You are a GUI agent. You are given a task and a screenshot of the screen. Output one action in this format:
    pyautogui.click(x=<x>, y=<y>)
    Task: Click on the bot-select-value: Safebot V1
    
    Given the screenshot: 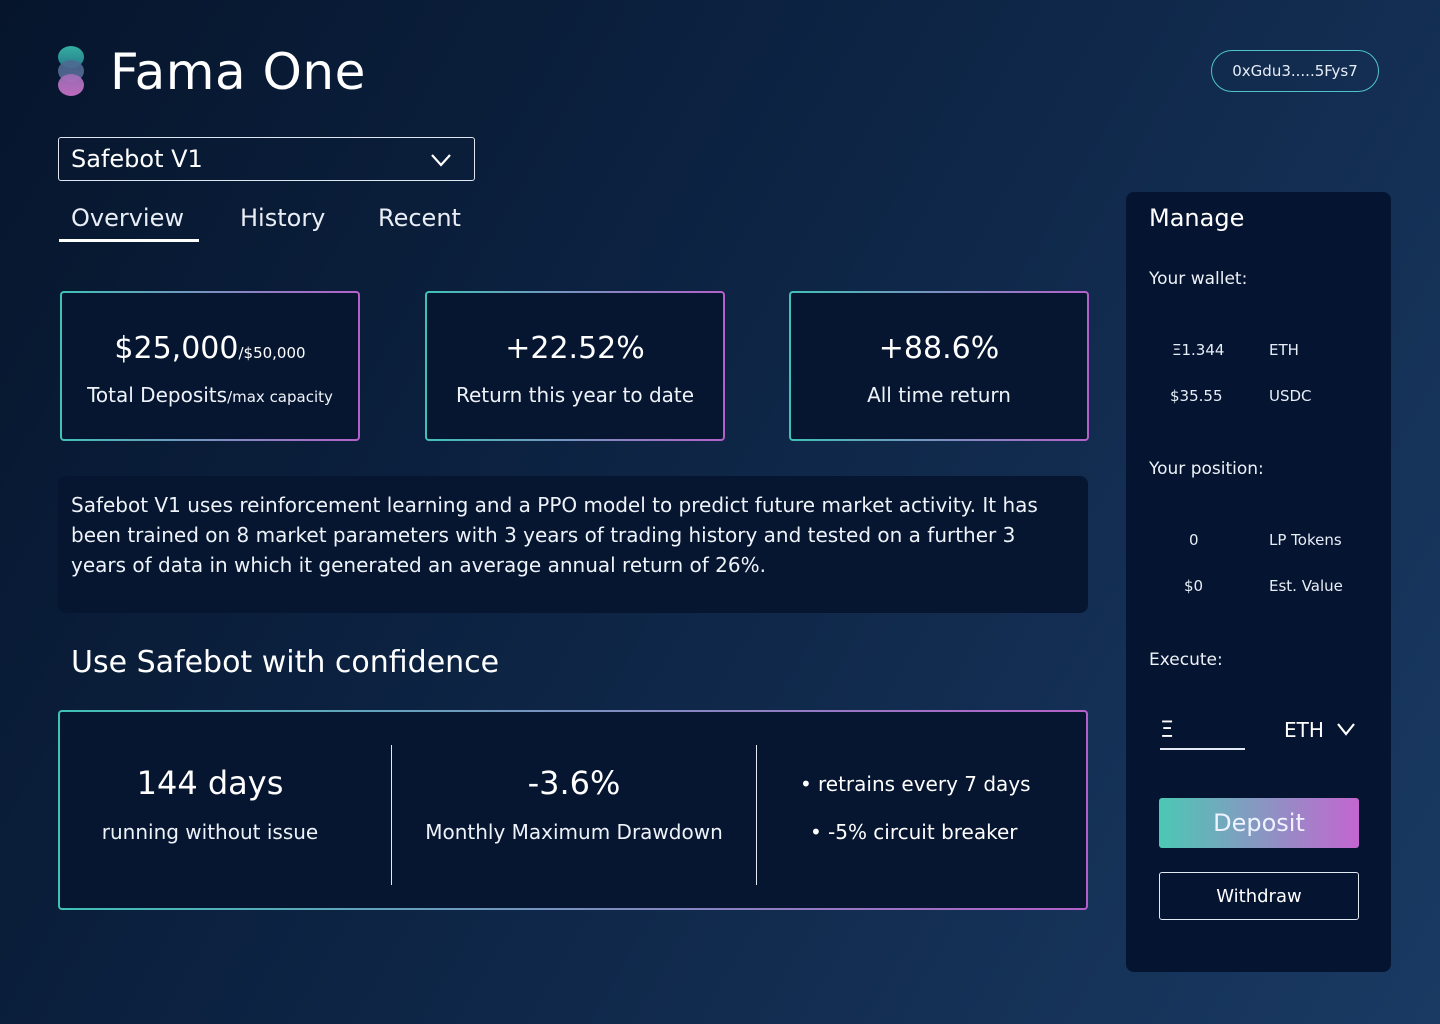 What is the action you would take?
    pyautogui.click(x=137, y=159)
    